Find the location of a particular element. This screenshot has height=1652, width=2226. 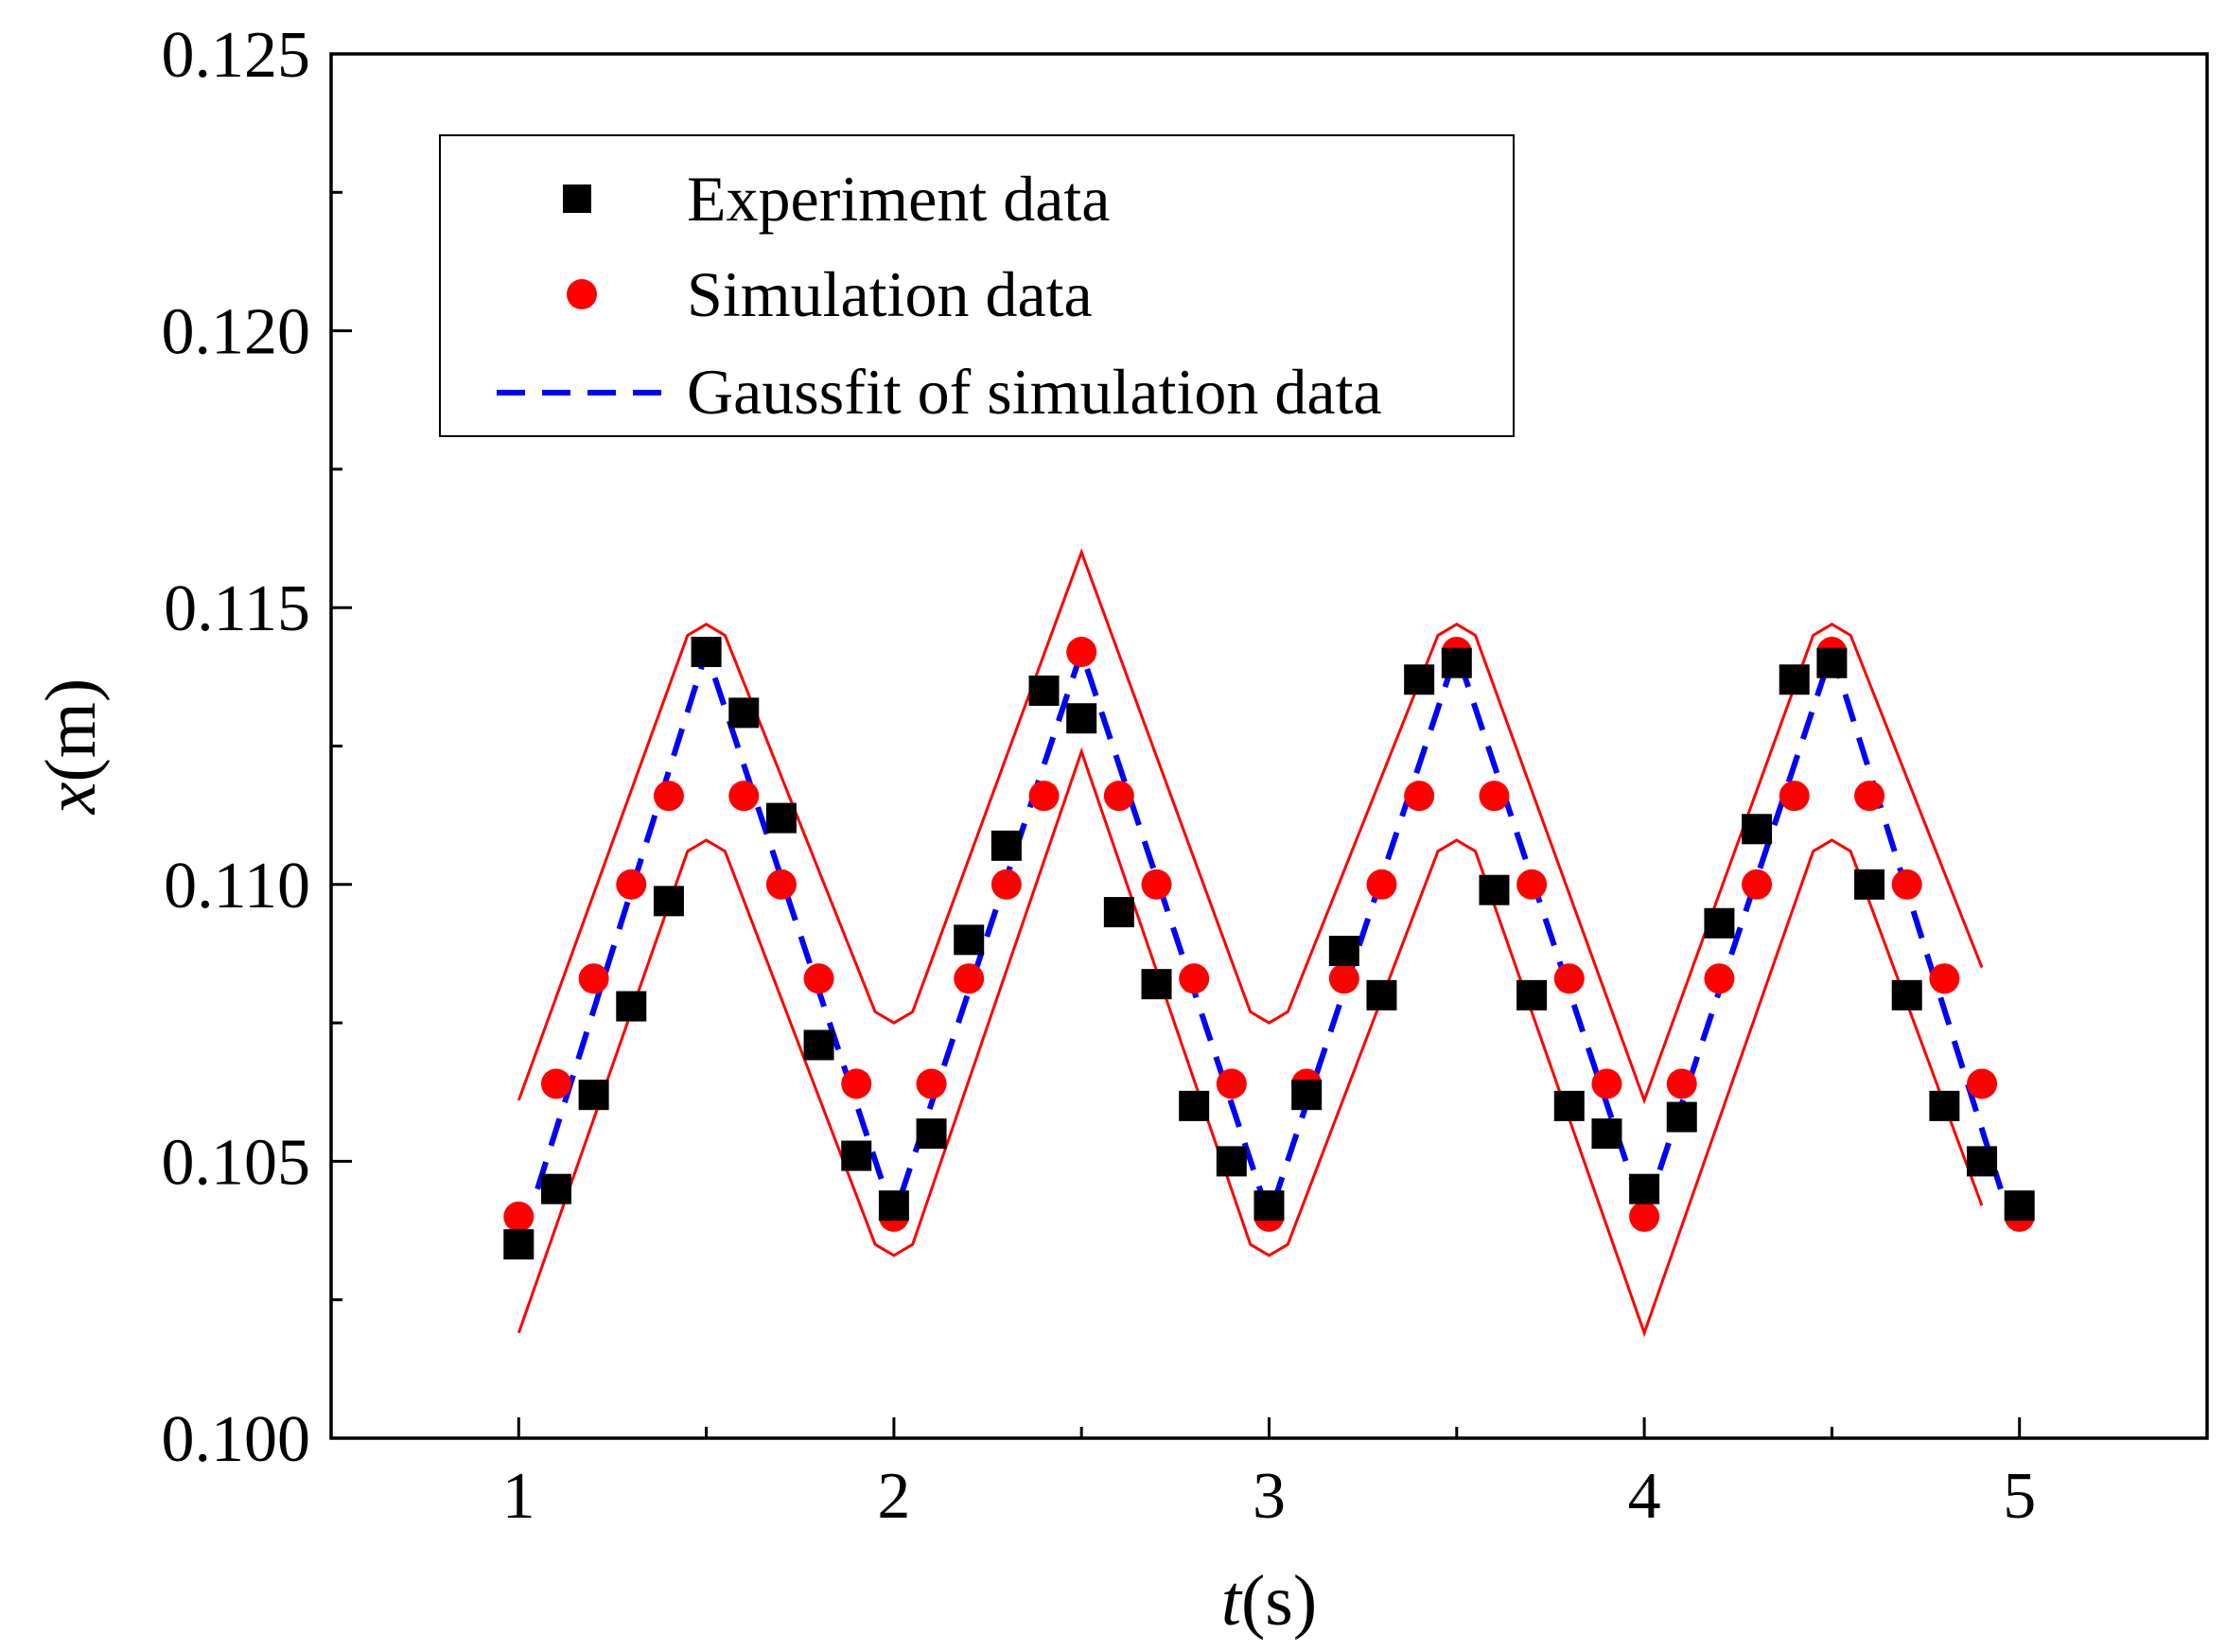

legend-square-marker is located at coordinates (577, 199).